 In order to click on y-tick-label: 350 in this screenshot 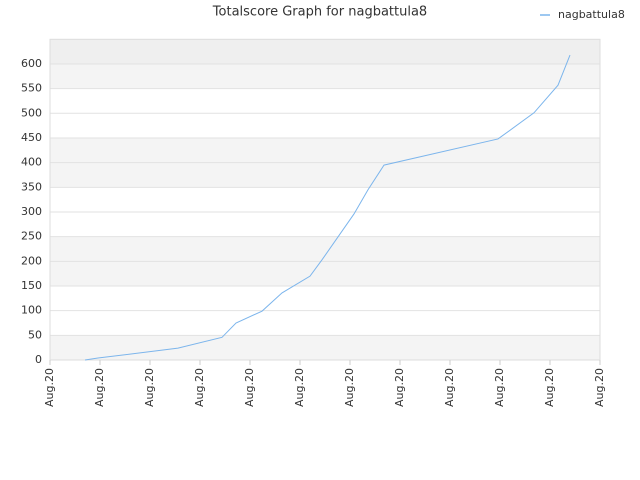, I will do `click(31, 186)`.